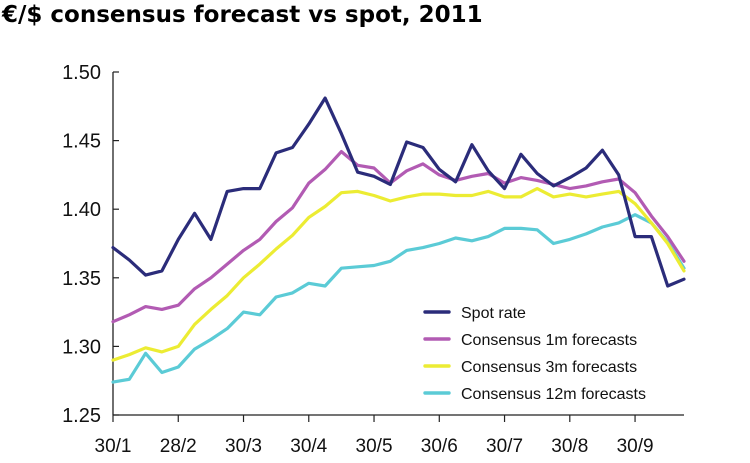  What do you see at coordinates (178, 446) in the screenshot?
I see `x-tick-label: 28/2` at bounding box center [178, 446].